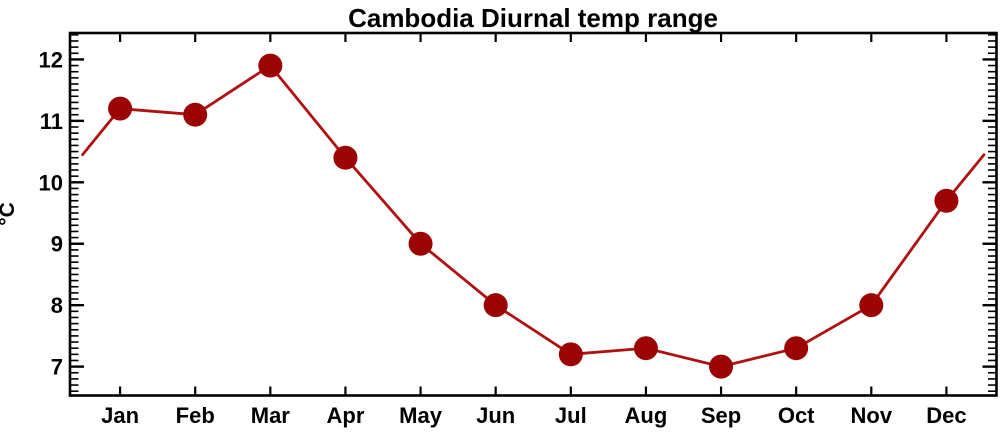 This screenshot has width=1000, height=432. Describe the element at coordinates (51, 59) in the screenshot. I see `y-tick-label: 12` at that location.